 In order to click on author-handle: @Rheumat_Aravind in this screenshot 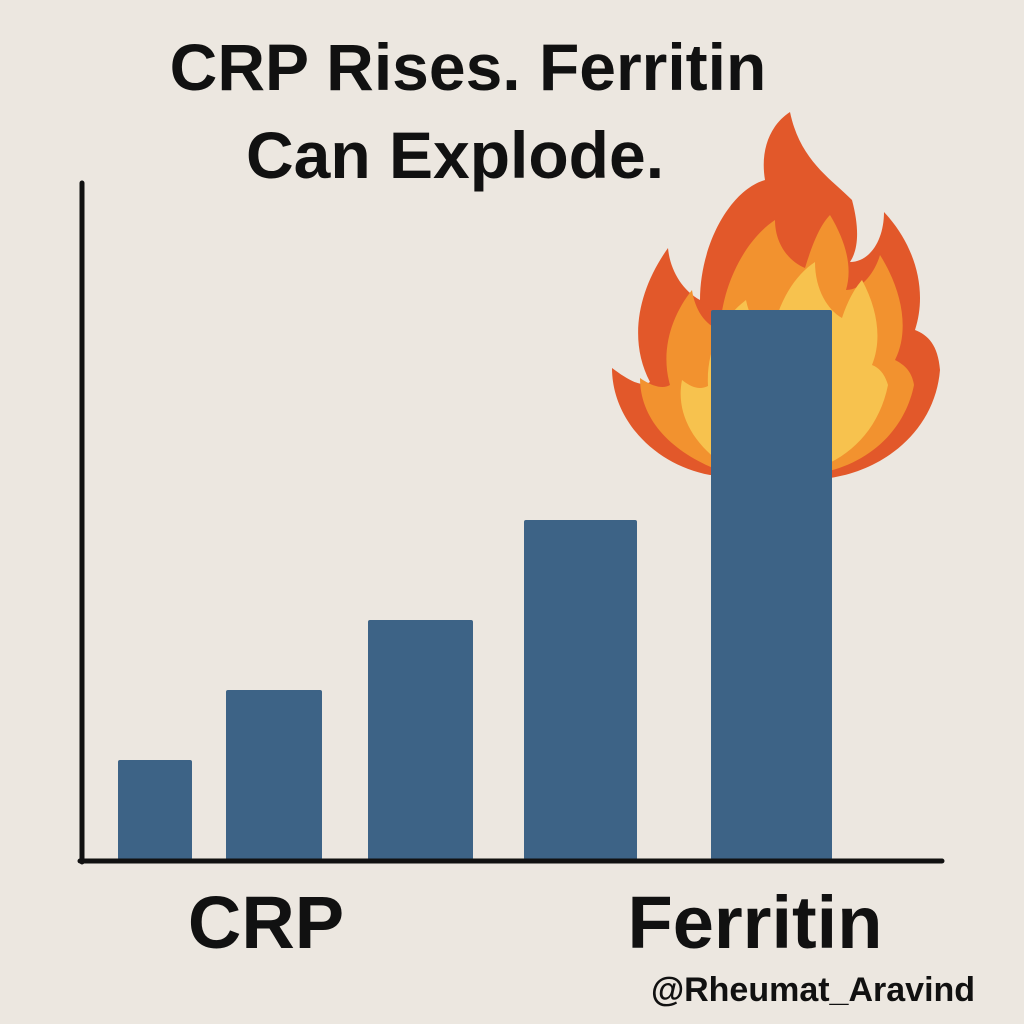, I will do `click(813, 990)`.